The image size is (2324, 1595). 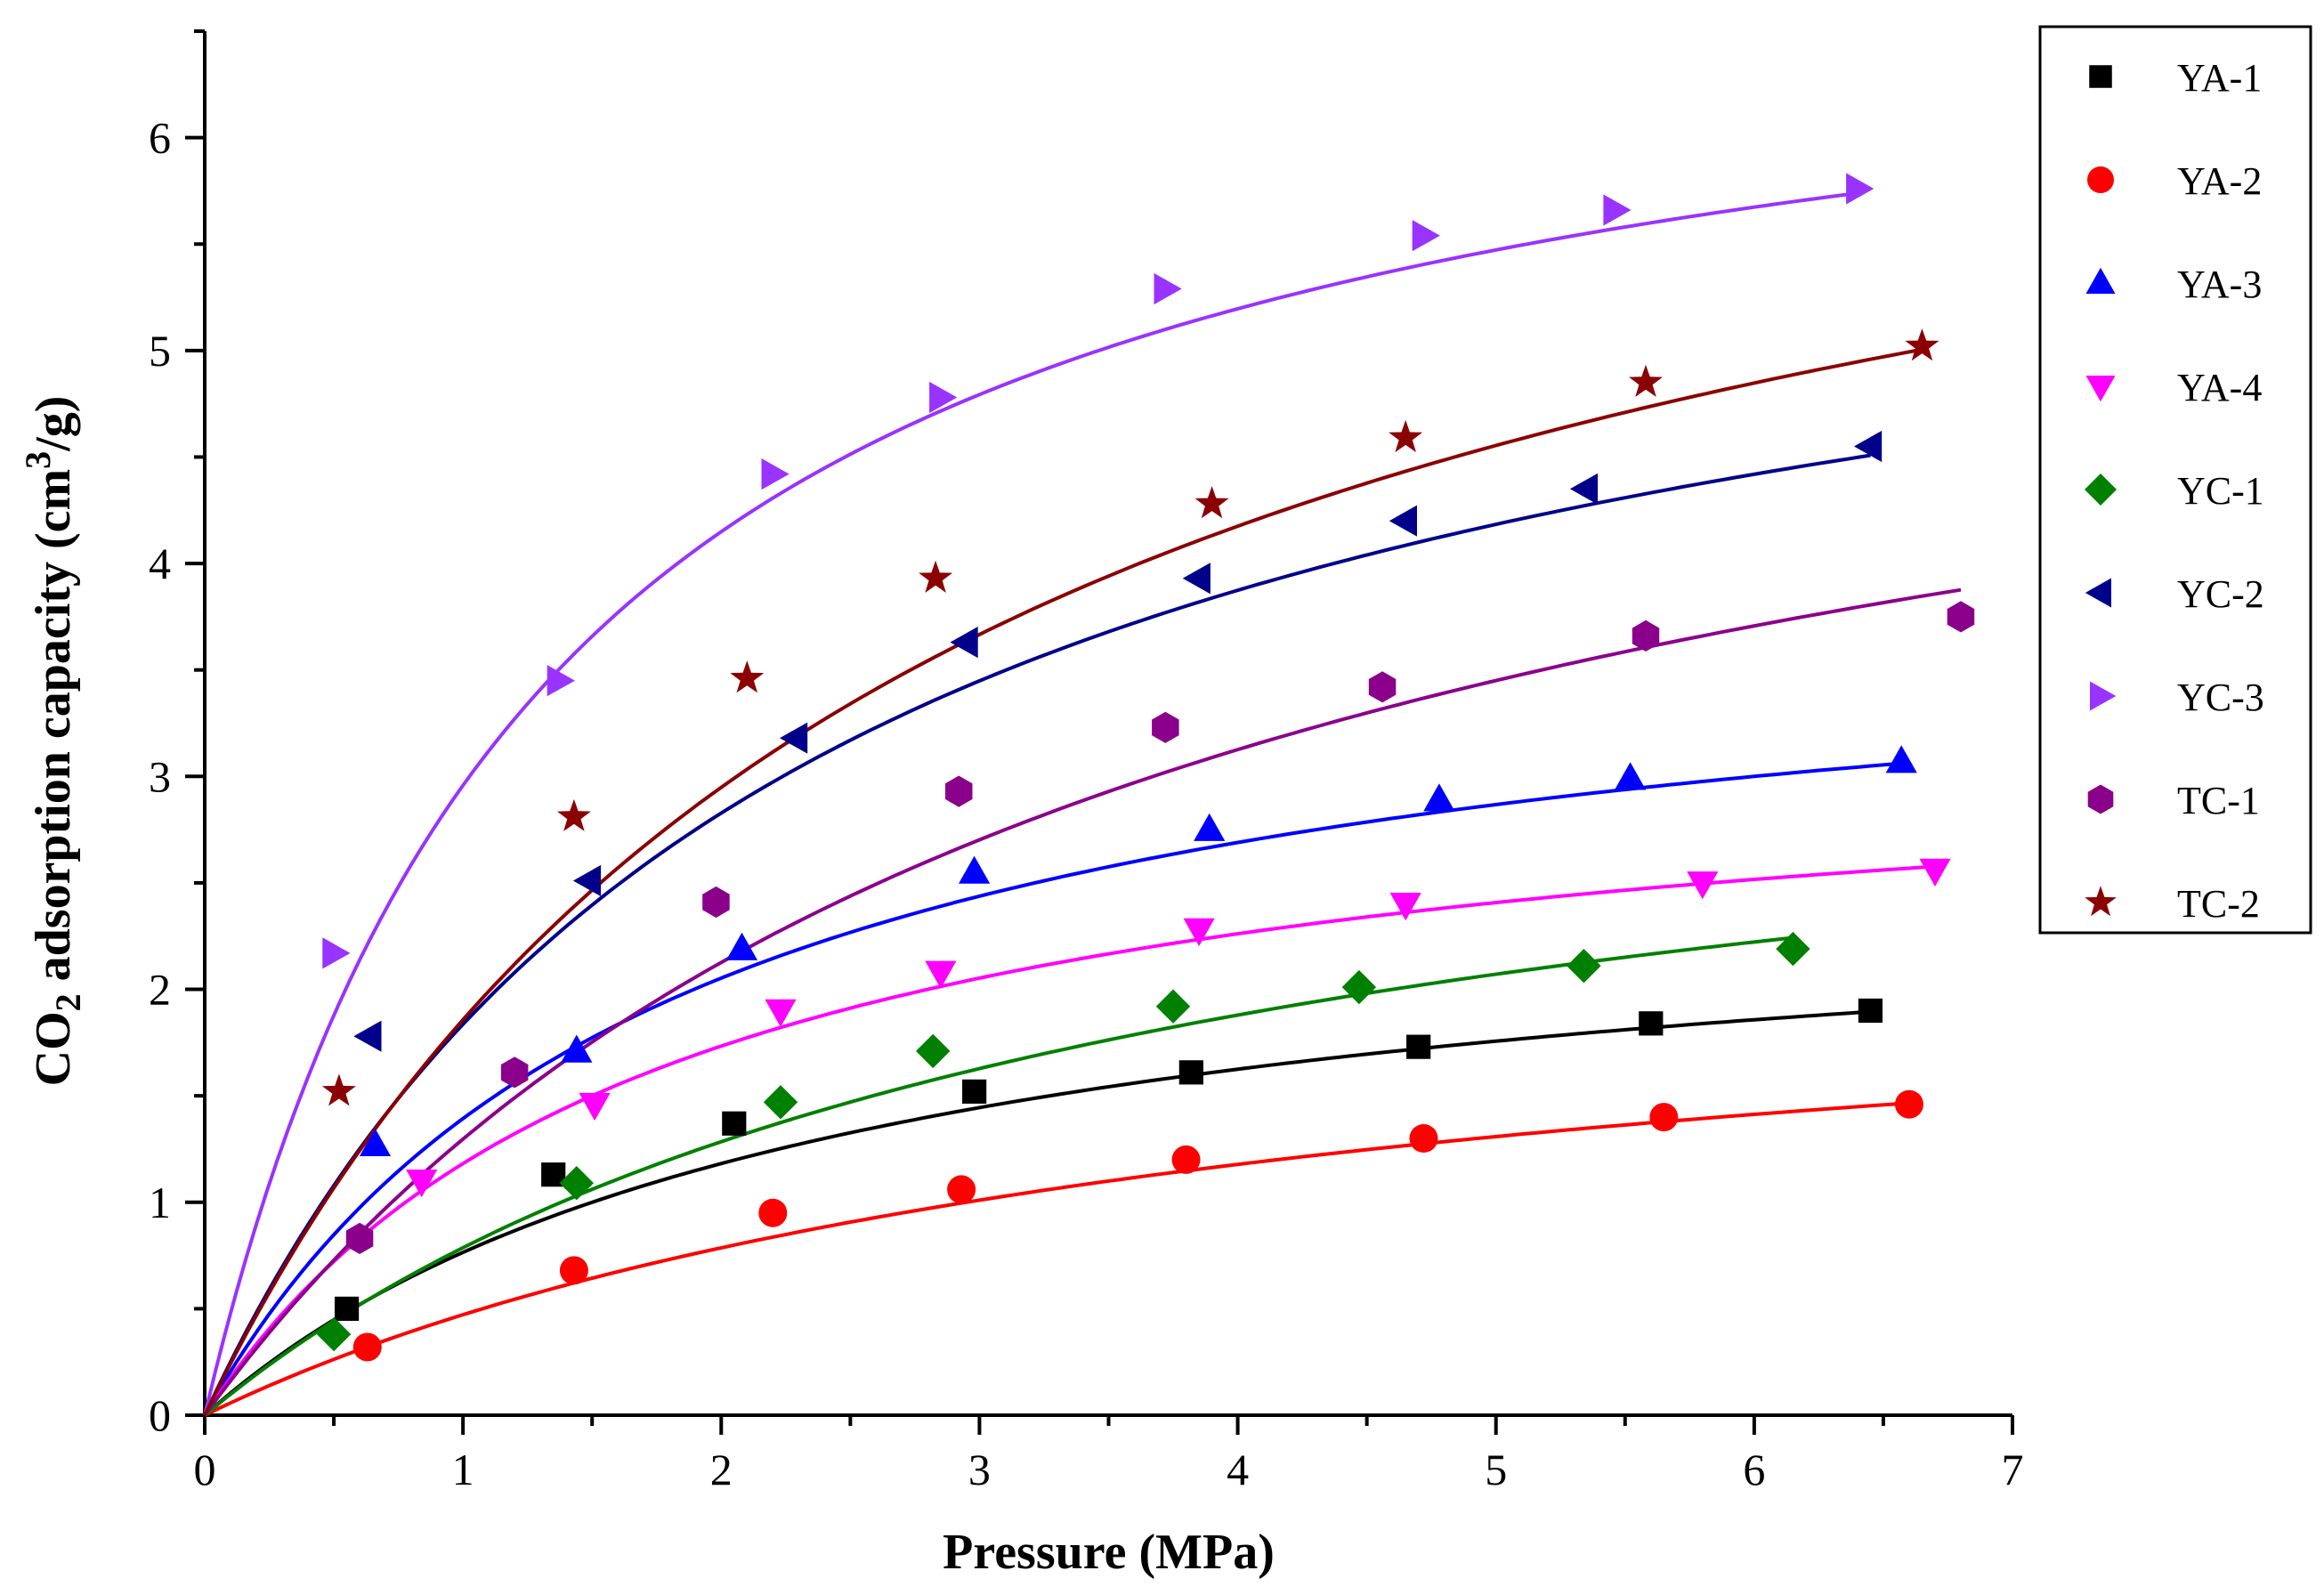 I want to click on legend-label-yc-1: YC-1, so click(x=2220, y=491).